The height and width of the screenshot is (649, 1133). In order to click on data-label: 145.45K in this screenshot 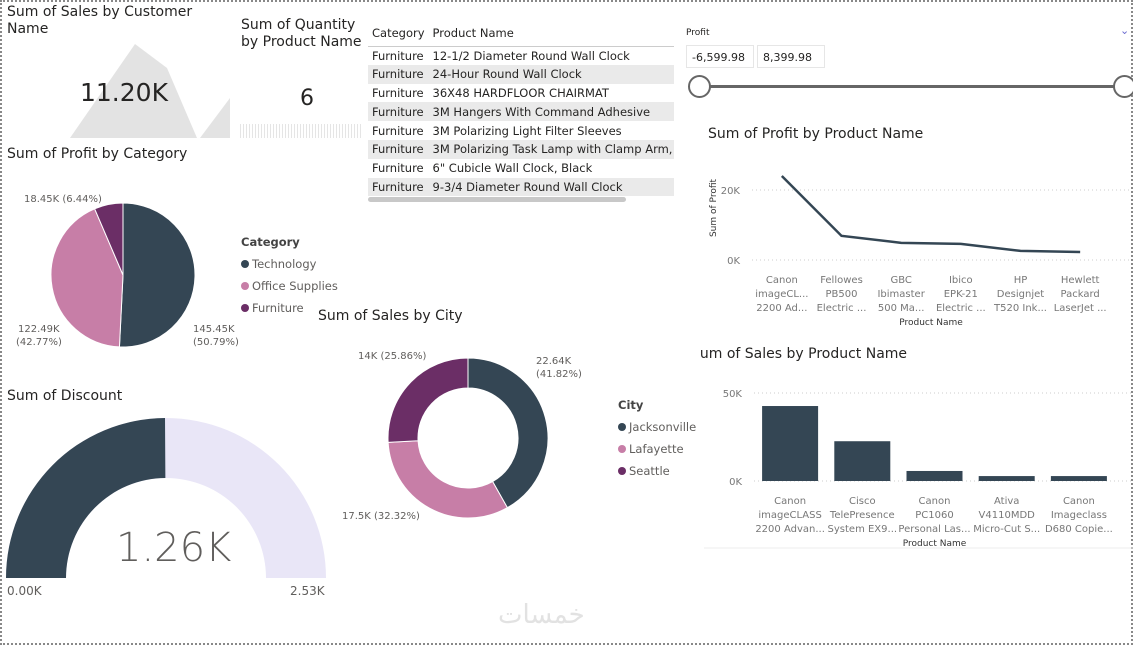, I will do `click(214, 329)`.